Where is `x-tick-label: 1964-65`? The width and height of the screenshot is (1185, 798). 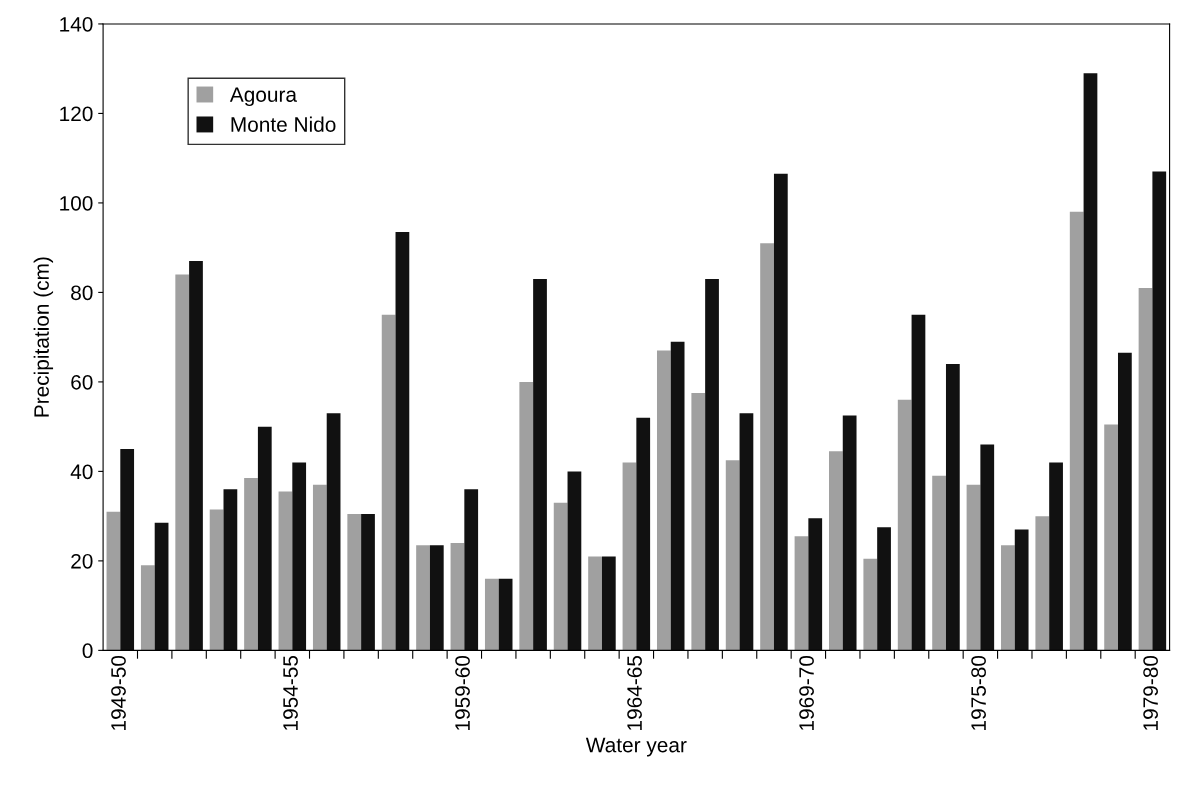
x-tick-label: 1964-65 is located at coordinates (634, 692).